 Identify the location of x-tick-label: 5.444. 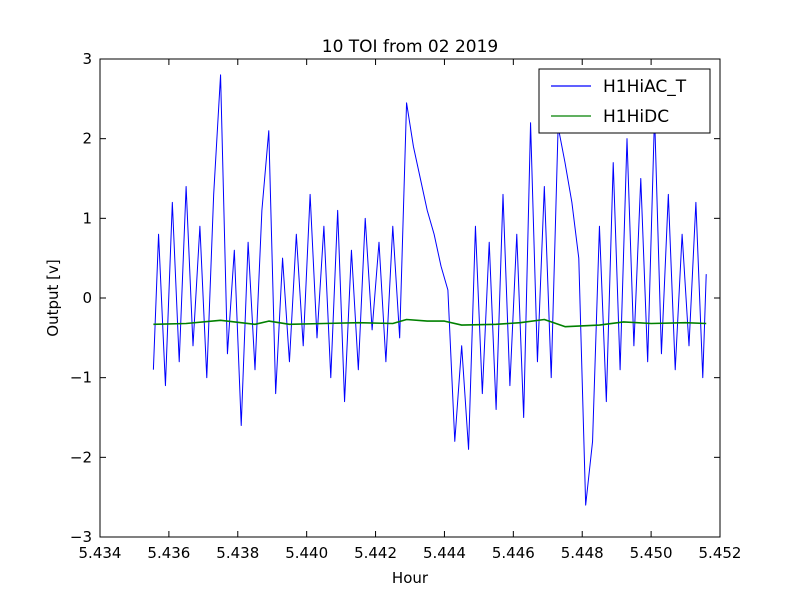
(444, 553).